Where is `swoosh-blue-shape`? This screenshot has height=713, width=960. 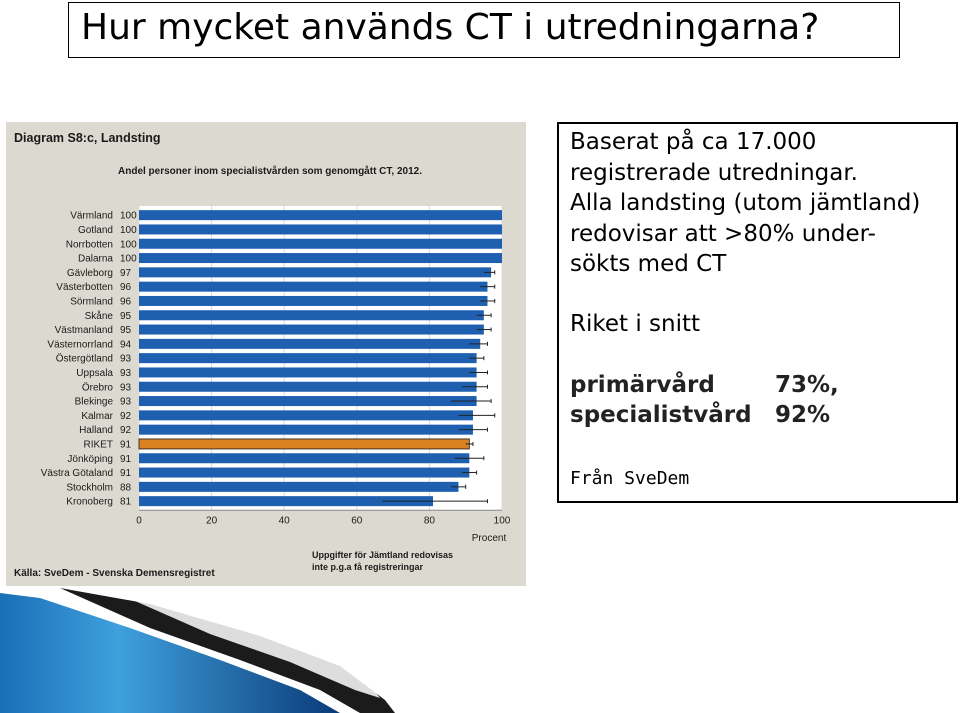 swoosh-blue-shape is located at coordinates (170, 653).